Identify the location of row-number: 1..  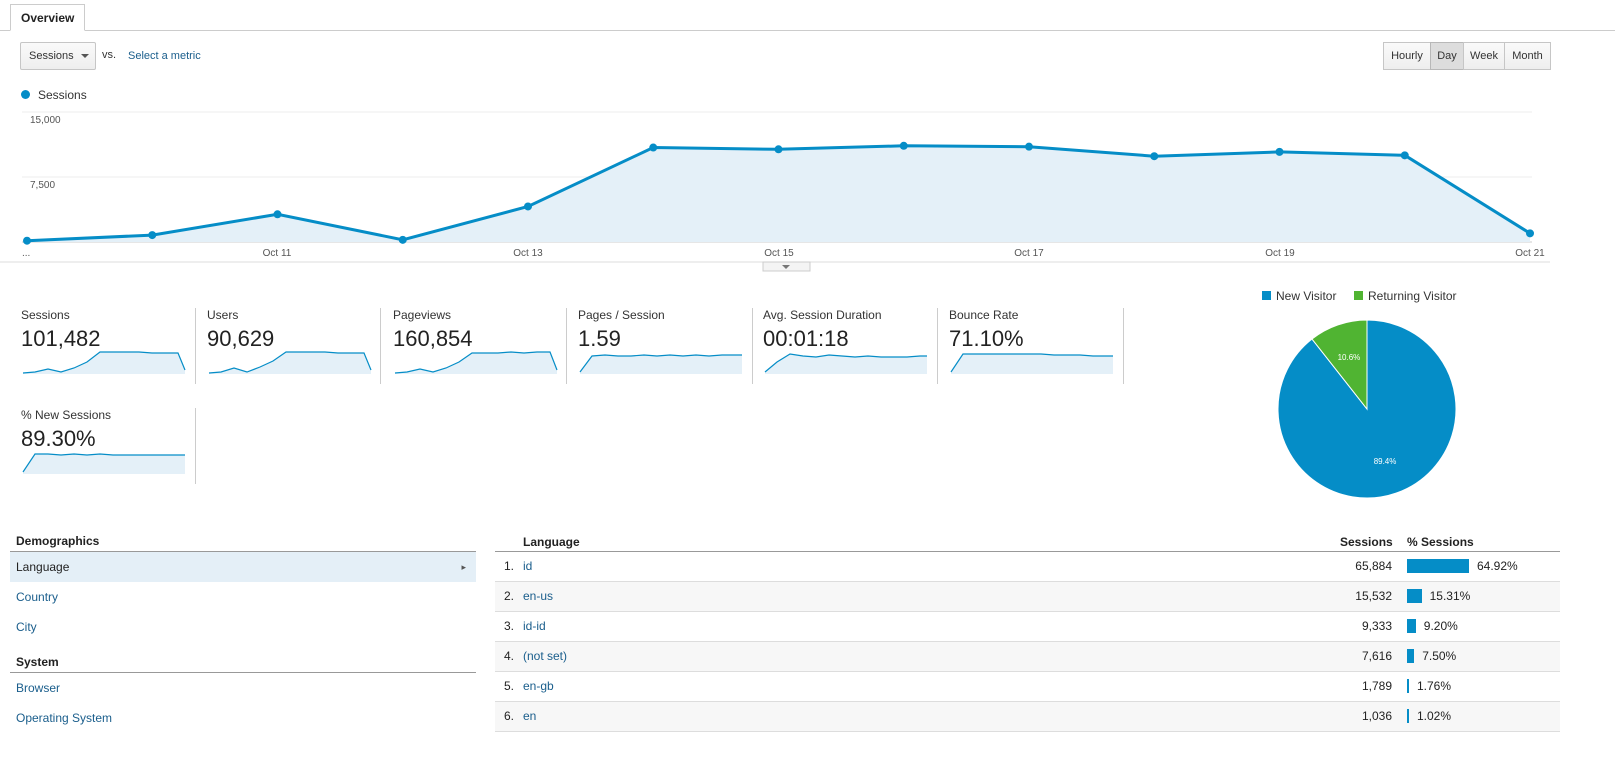
(509, 566).